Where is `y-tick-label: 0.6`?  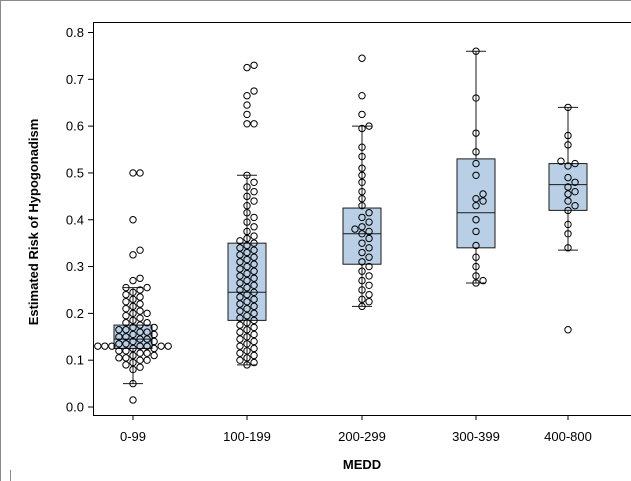 y-tick-label: 0.6 is located at coordinates (75, 126).